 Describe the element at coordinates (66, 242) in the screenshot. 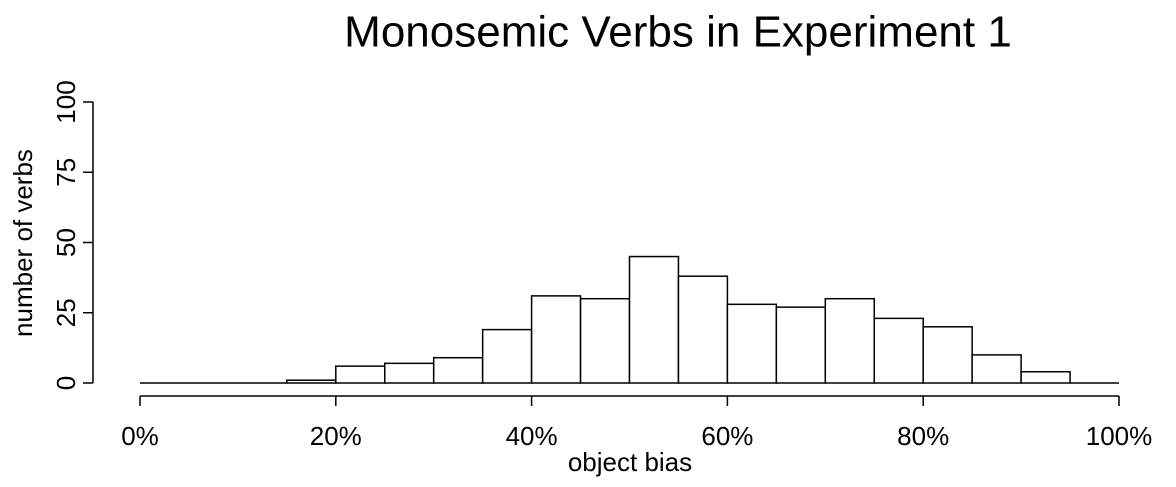

I see `y-tick-label: 50` at that location.